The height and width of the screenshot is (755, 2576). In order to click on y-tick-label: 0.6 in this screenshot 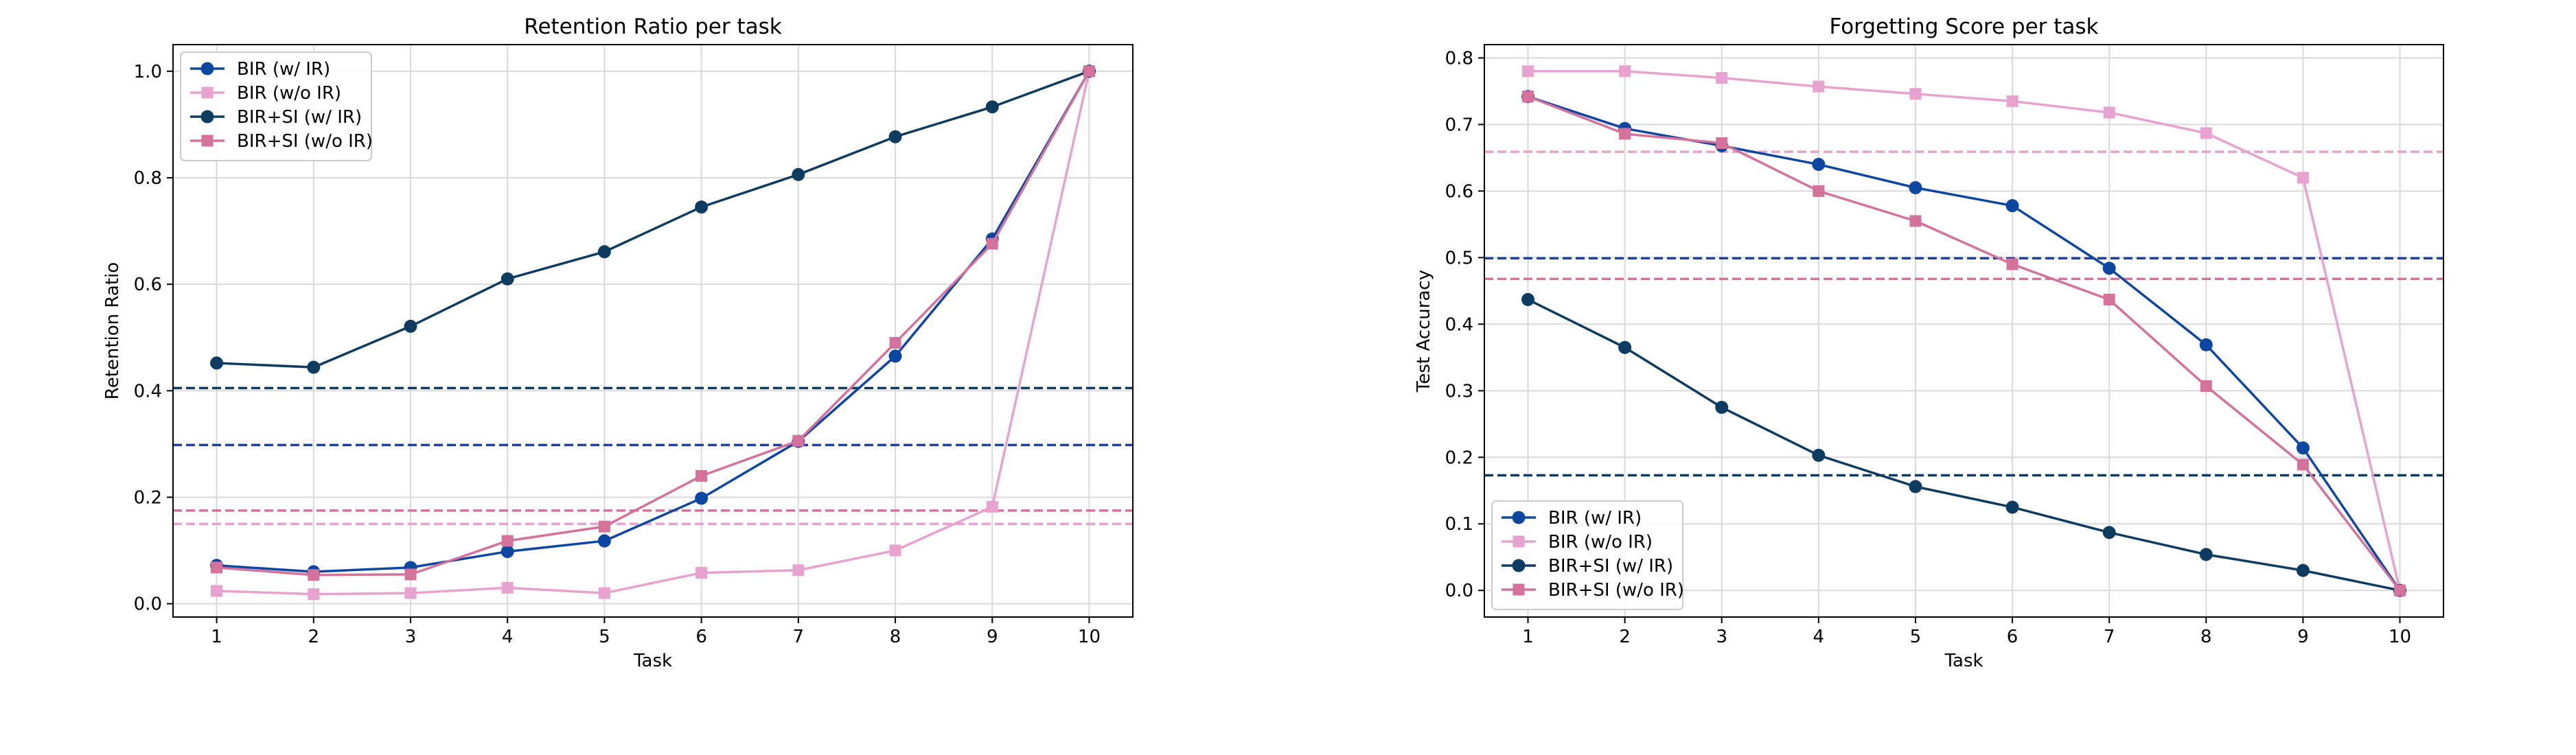, I will do `click(1459, 191)`.